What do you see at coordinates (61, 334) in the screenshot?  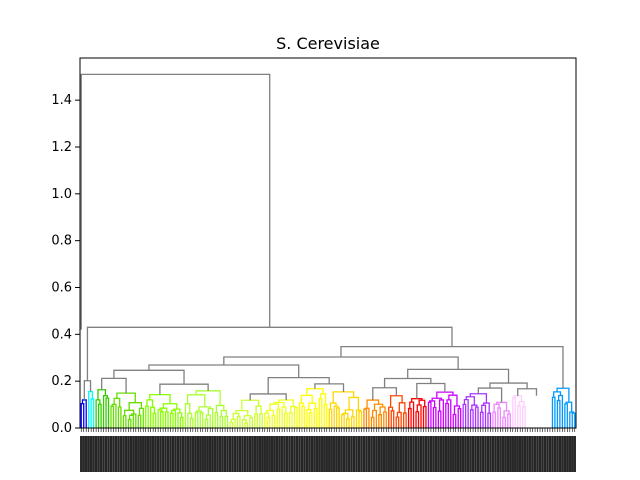 I see `y-tick-label-2: 0.4` at bounding box center [61, 334].